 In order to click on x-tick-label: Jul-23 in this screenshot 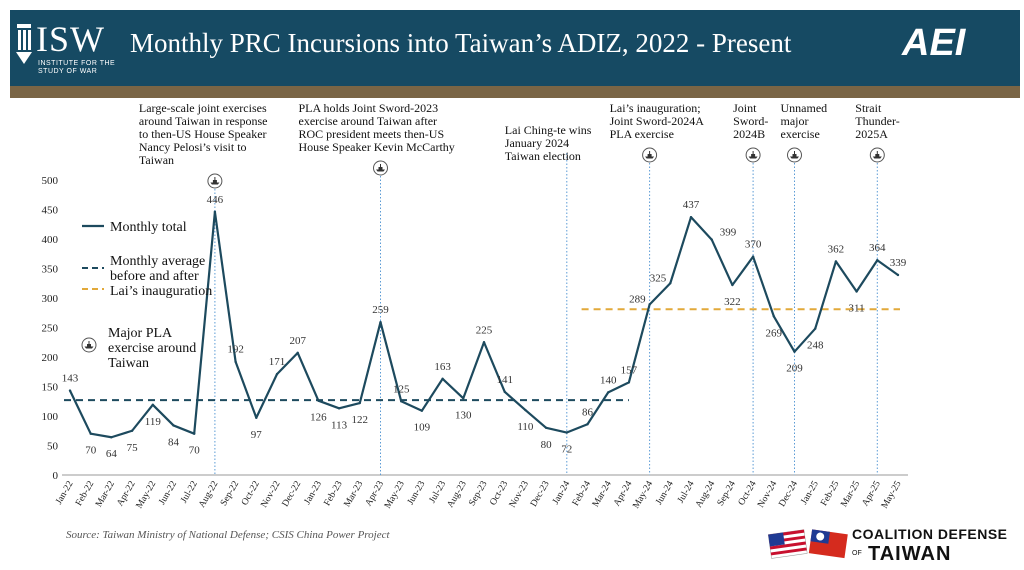, I will do `click(438, 492)`.